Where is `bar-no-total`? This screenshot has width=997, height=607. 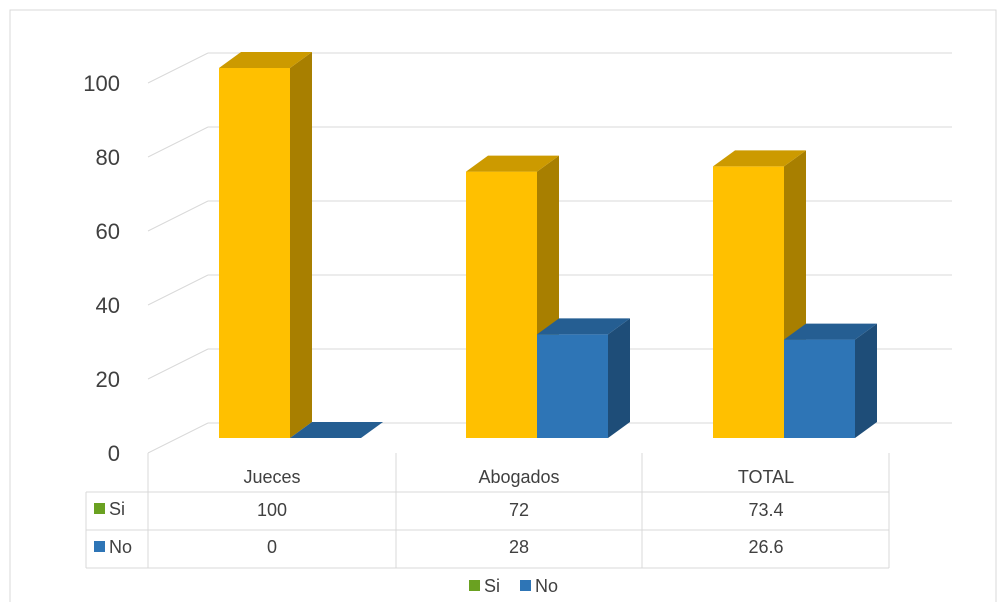 bar-no-total is located at coordinates (819, 388).